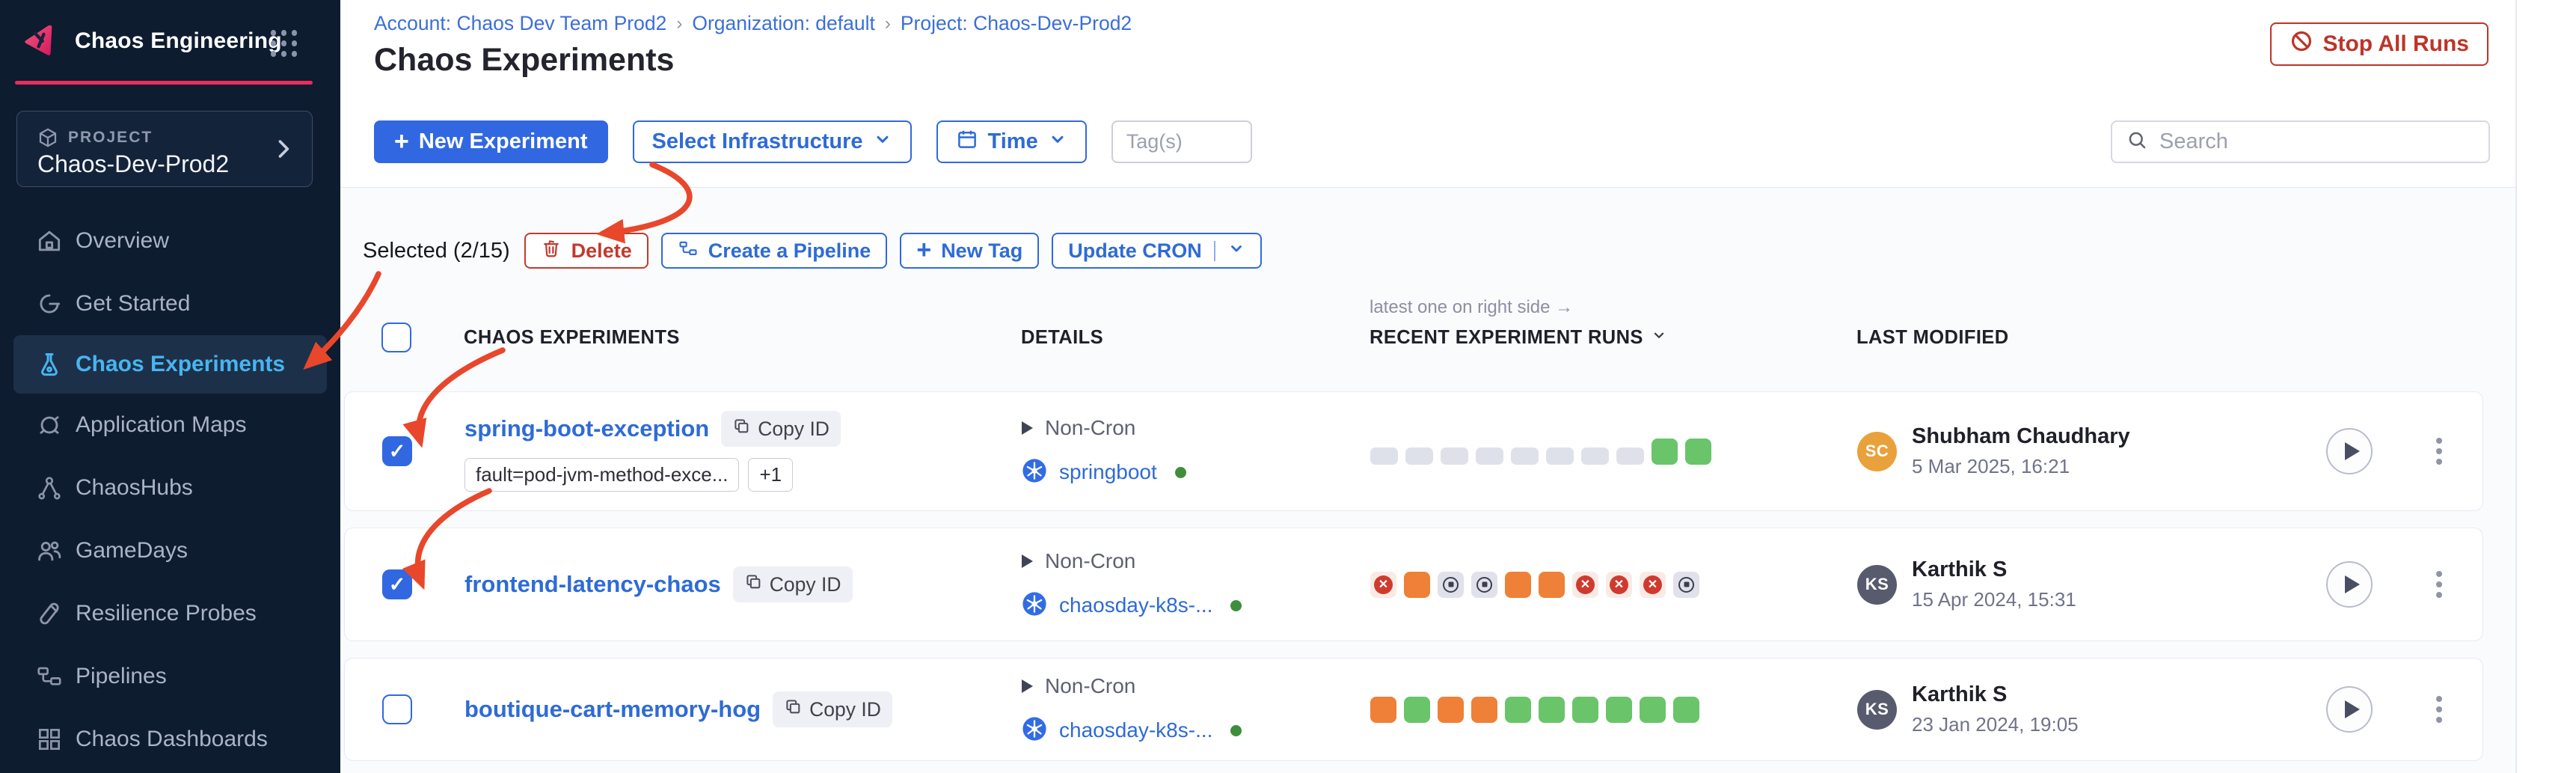 Image resolution: width=2576 pixels, height=773 pixels. Describe the element at coordinates (772, 141) in the screenshot. I see `select-infrastructure-dropdown: Select Infrastructure` at that location.